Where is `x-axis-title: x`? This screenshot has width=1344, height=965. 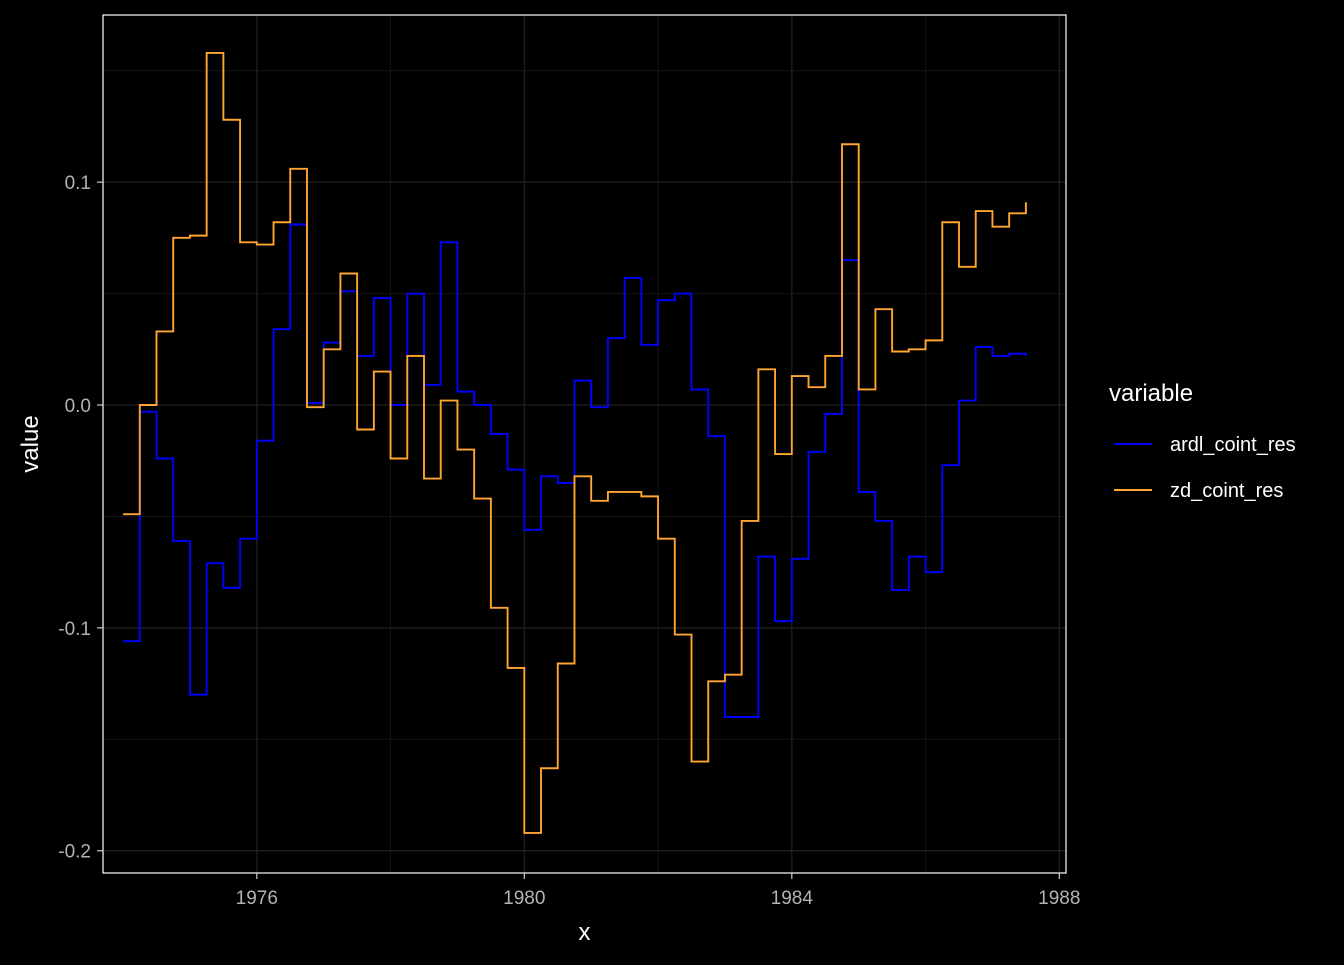
x-axis-title: x is located at coordinates (585, 932).